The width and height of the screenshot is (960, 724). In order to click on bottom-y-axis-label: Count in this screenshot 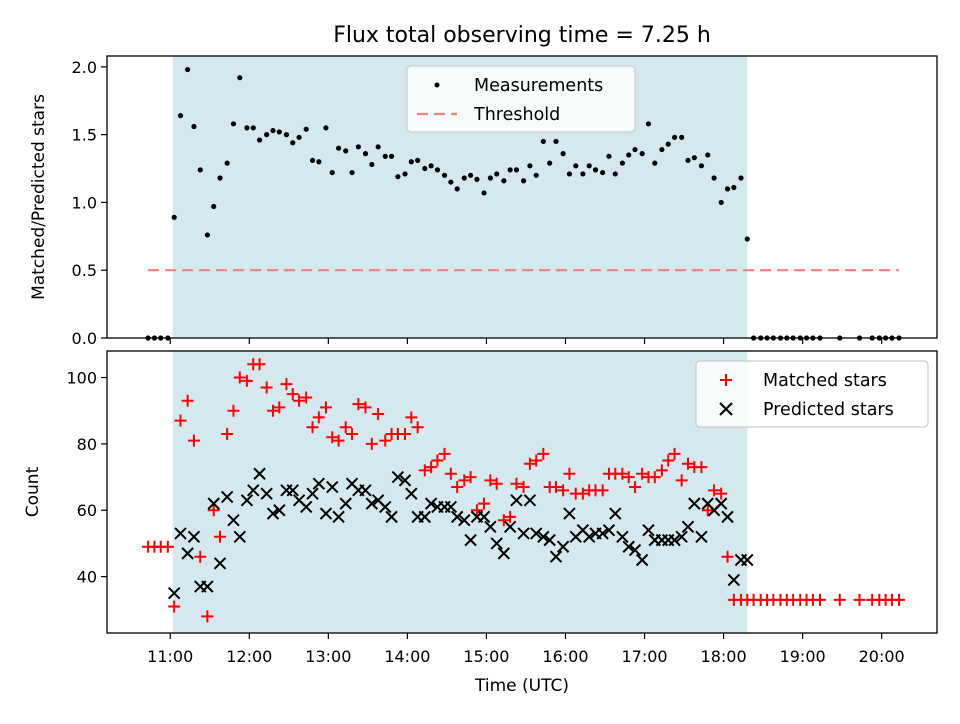, I will do `click(33, 491)`.